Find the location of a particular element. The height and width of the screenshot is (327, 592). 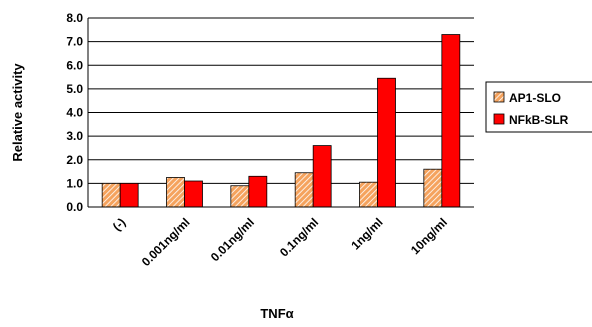

legend: AP1-SLO NFkB-SLR is located at coordinates (538, 107).